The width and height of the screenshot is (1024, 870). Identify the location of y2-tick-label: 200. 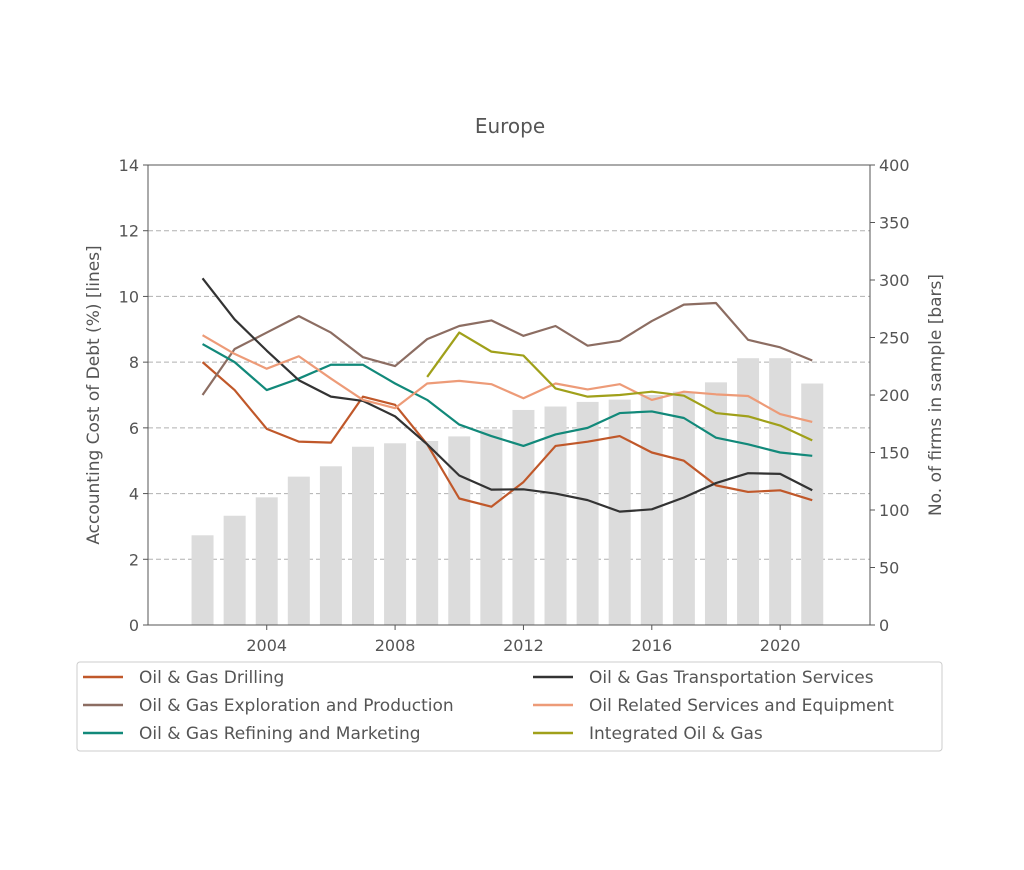
(894, 395).